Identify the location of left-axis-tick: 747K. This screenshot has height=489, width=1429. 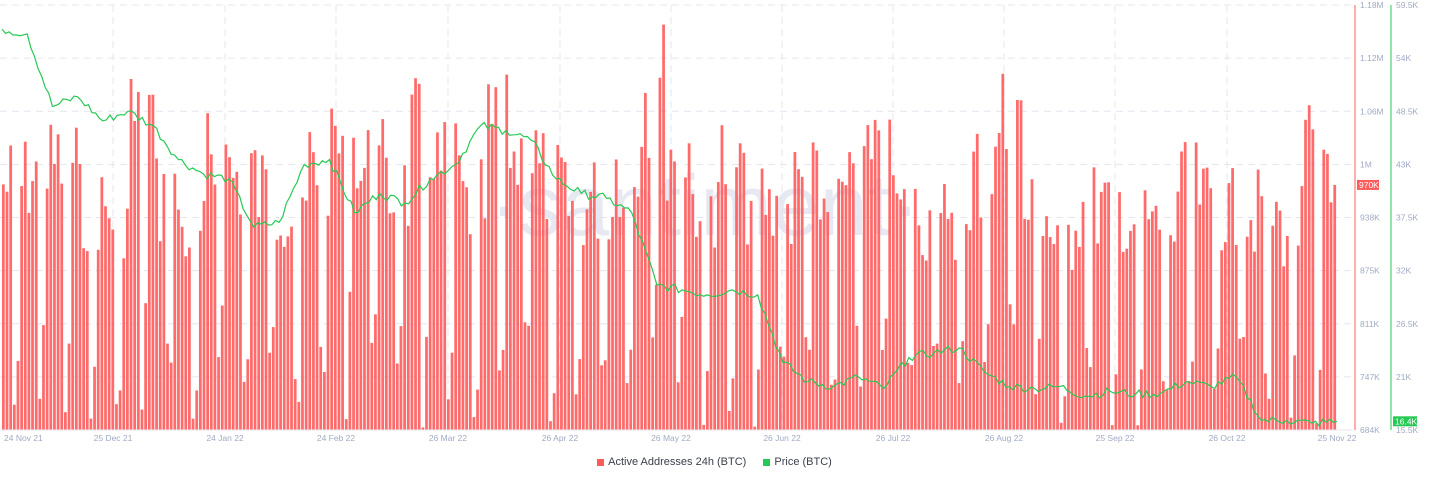
(1370, 377).